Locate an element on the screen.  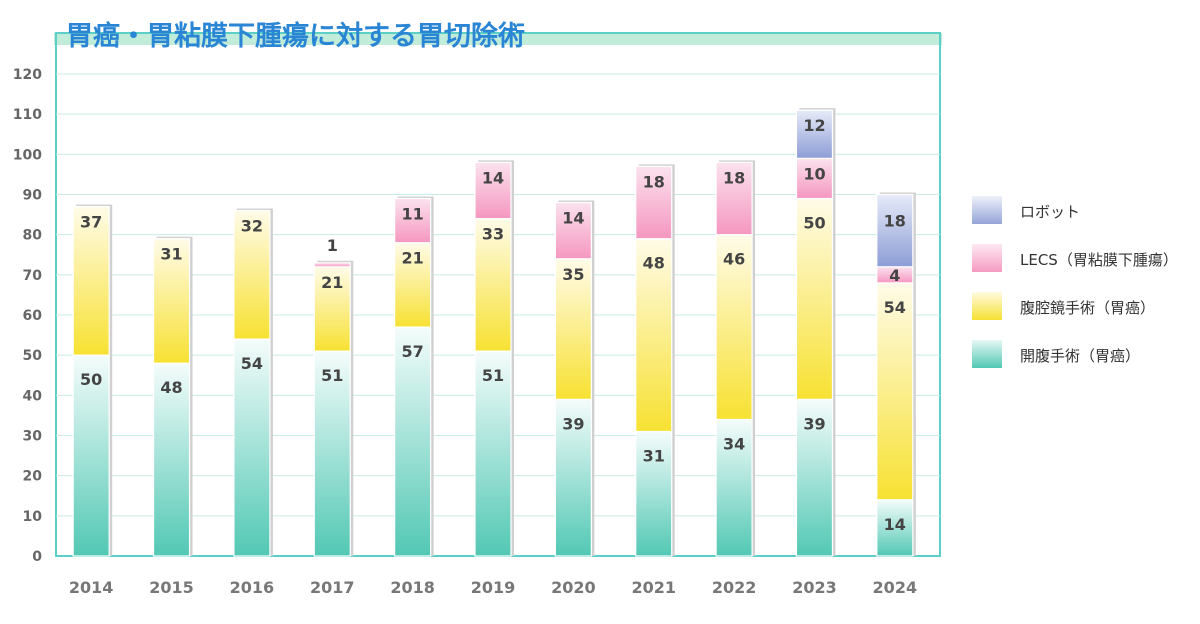
bar-lecs-2022 is located at coordinates (734, 198).